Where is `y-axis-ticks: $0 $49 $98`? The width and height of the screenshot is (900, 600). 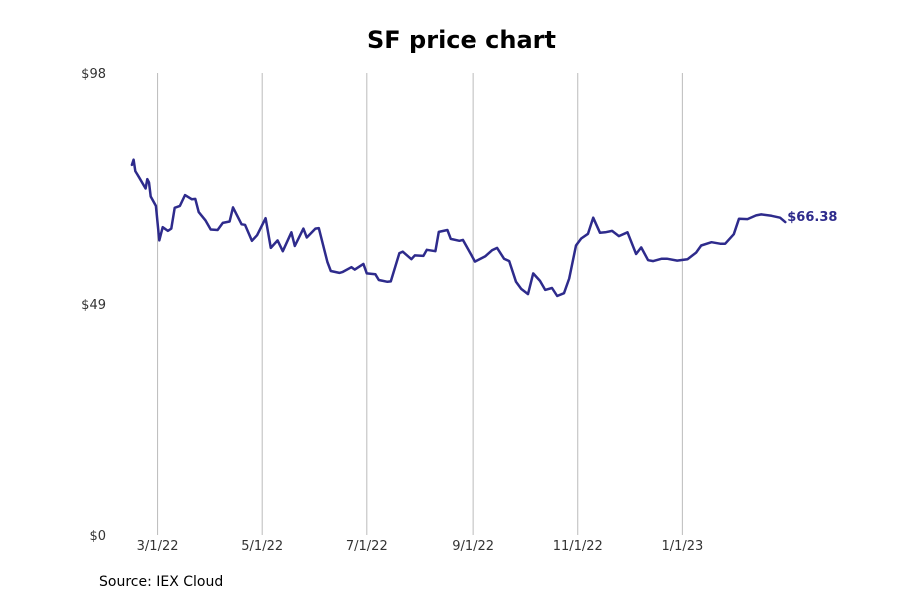
y-axis-ticks: $0 $49 $98 is located at coordinates (93, 305).